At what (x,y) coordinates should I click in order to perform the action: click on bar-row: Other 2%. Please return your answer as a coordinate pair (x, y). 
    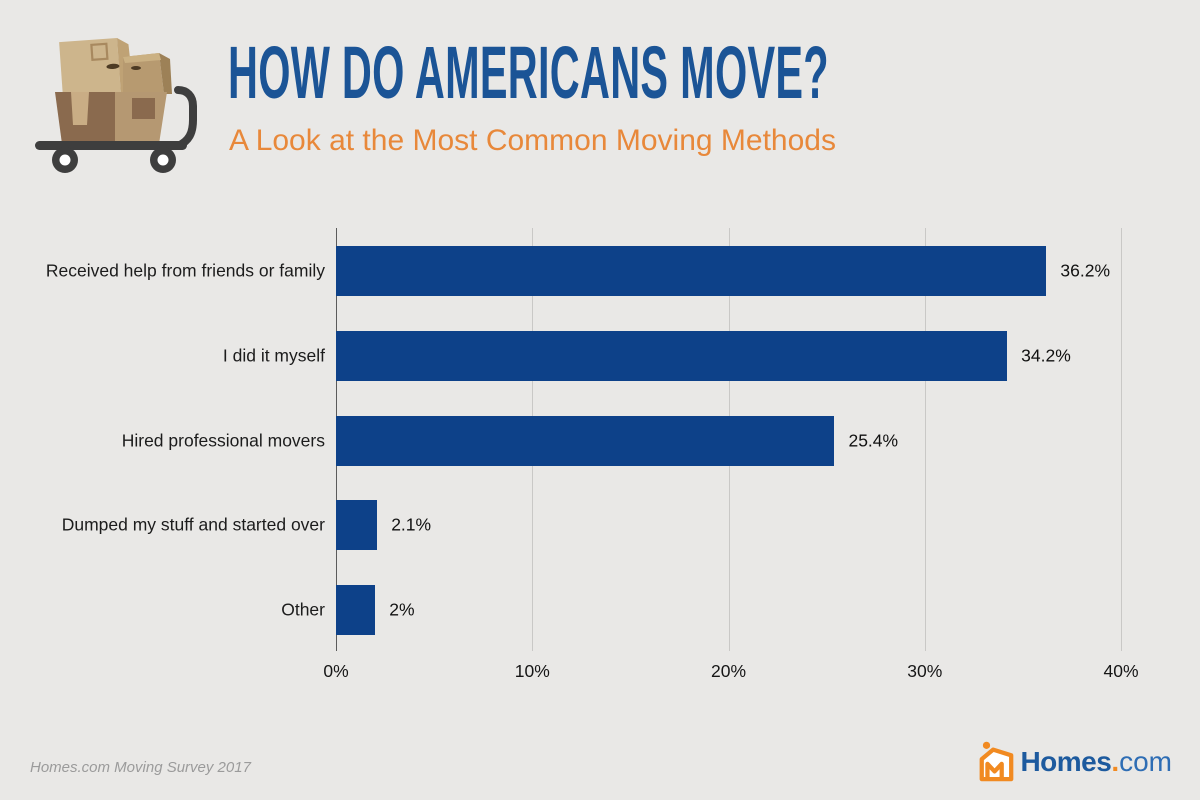
    Looking at the image, I should click on (701, 610).